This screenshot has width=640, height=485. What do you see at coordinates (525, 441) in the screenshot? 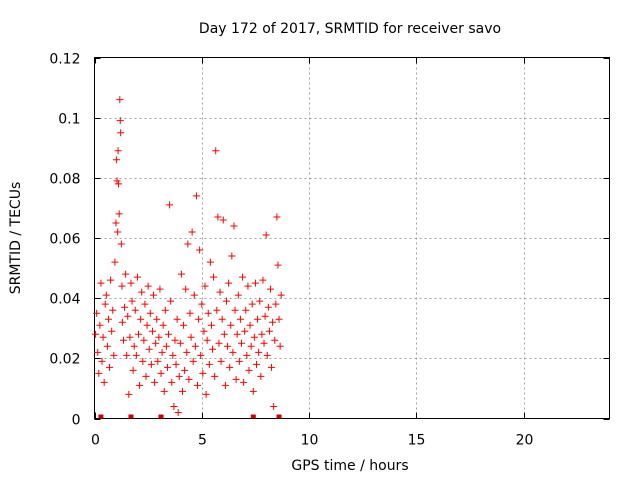
I see `x-tick-label: 20` at bounding box center [525, 441].